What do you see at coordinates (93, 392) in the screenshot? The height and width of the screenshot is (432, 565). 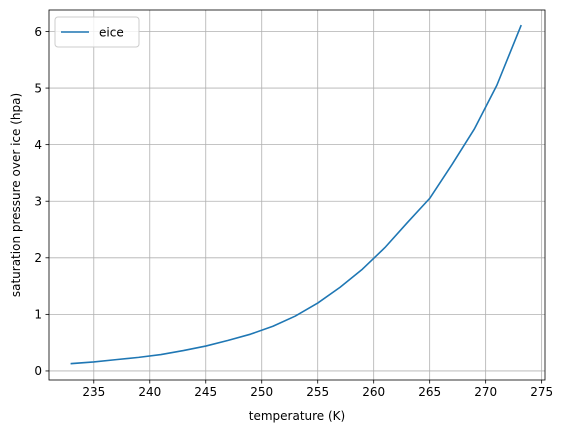 I see `x-tick-label: 235` at bounding box center [93, 392].